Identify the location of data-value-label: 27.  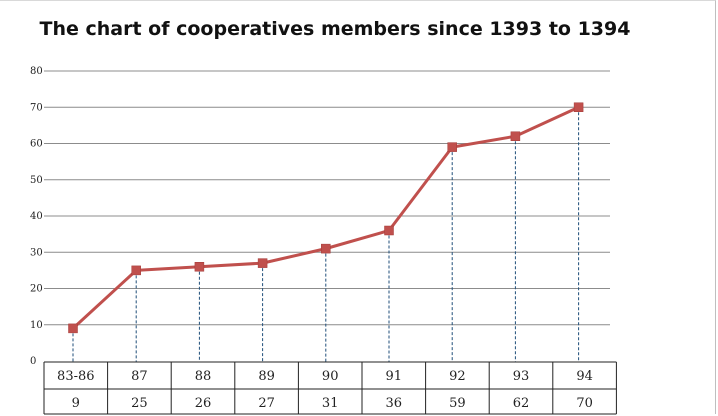
(266, 403).